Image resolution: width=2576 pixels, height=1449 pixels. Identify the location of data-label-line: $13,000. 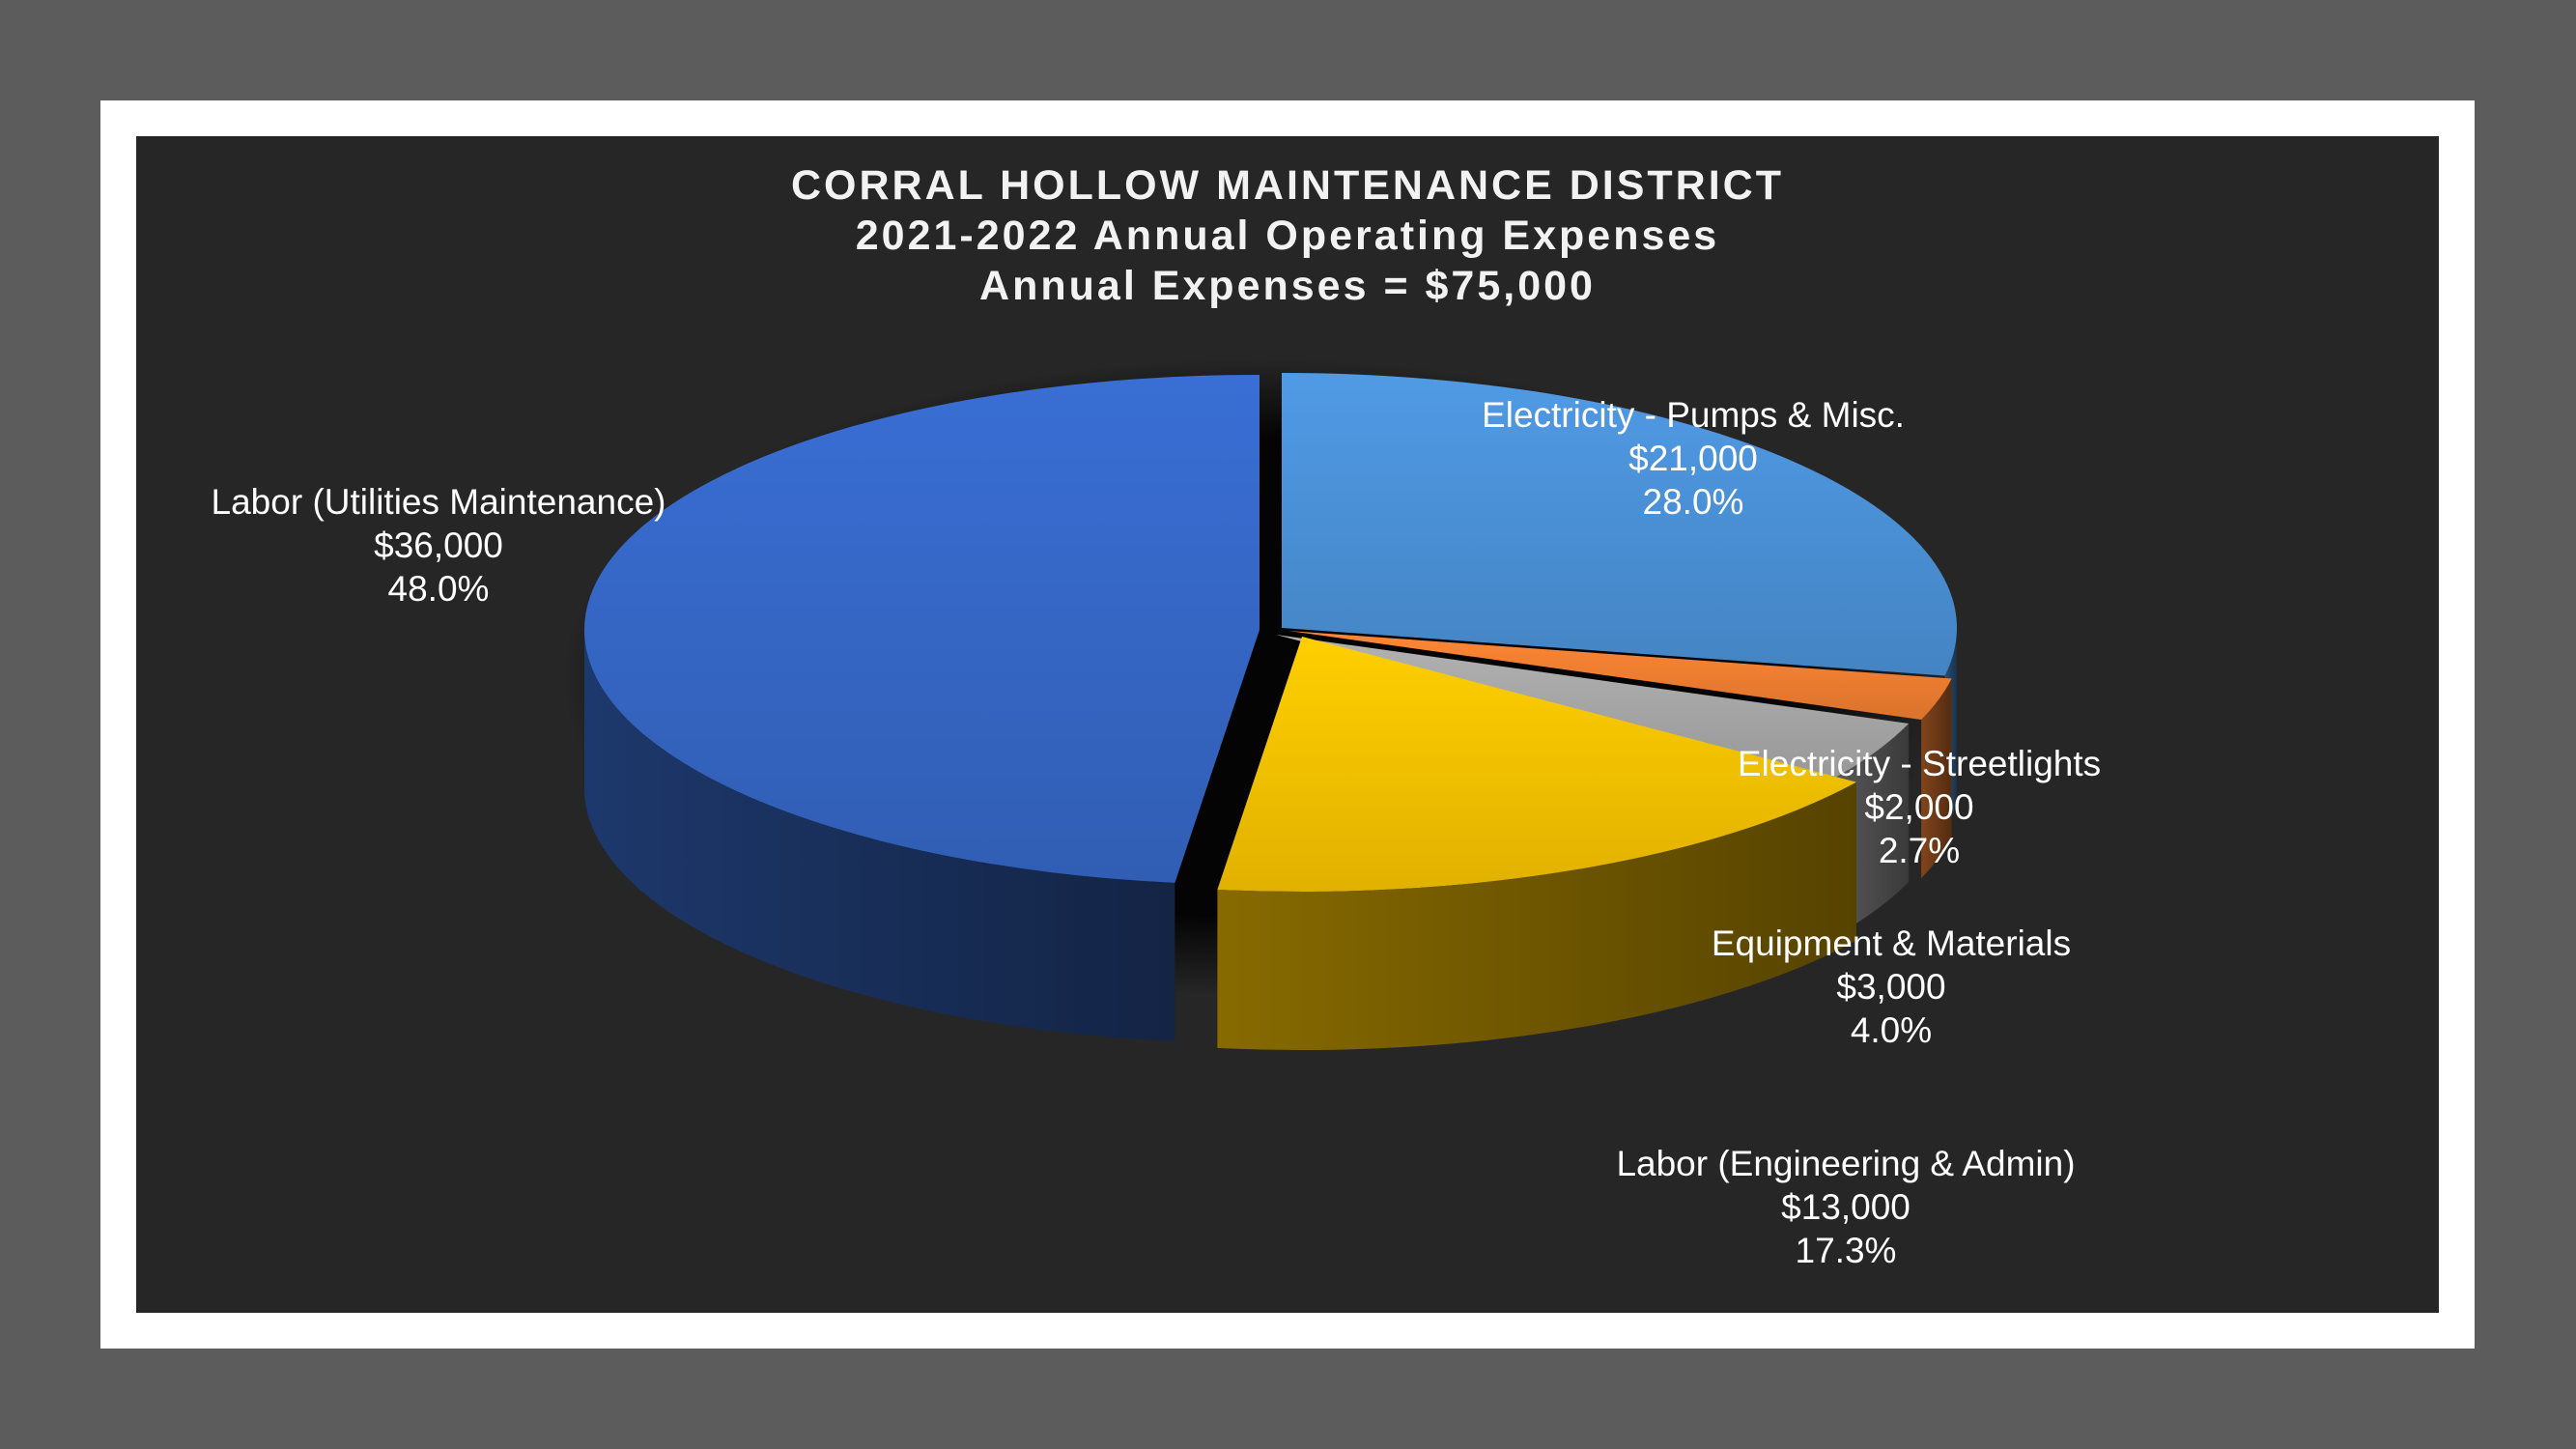
(1846, 1207).